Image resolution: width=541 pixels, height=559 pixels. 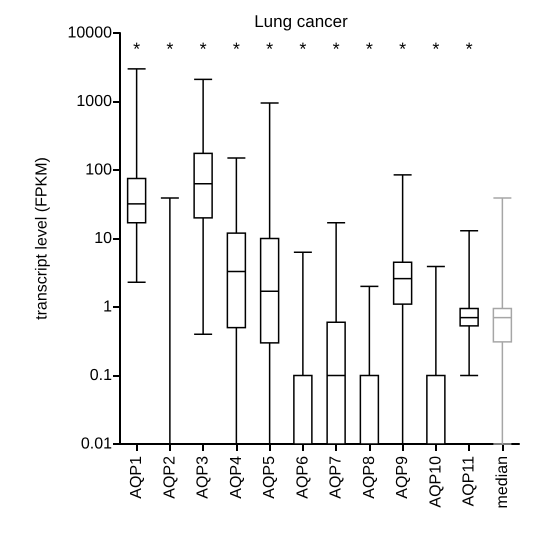 I want to click on x-tick-label: AQP10, so click(x=435, y=482).